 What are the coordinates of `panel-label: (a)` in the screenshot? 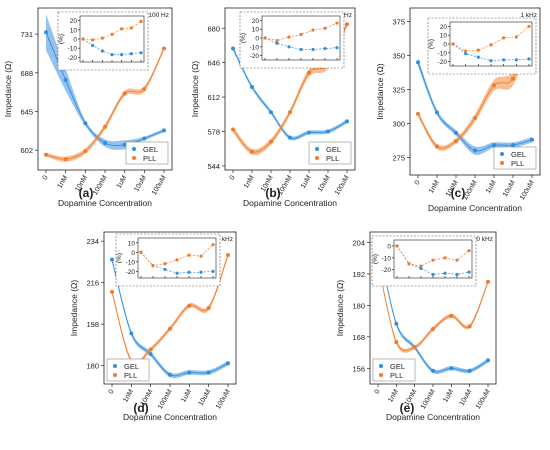 It's located at (86, 193).